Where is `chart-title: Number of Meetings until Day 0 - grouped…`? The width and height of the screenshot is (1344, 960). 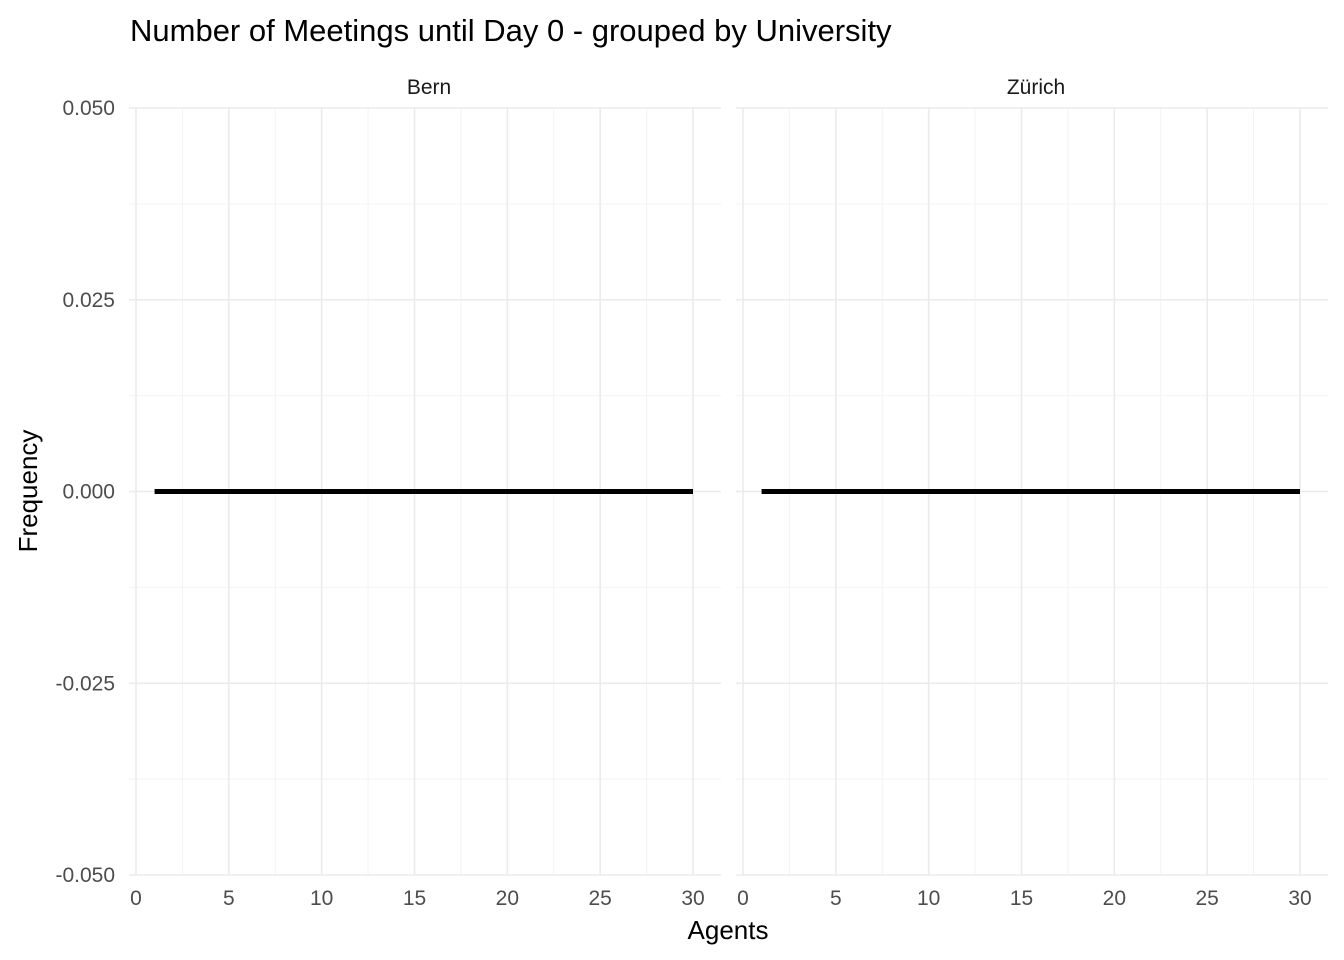 chart-title: Number of Meetings until Day 0 - grouped… is located at coordinates (511, 30).